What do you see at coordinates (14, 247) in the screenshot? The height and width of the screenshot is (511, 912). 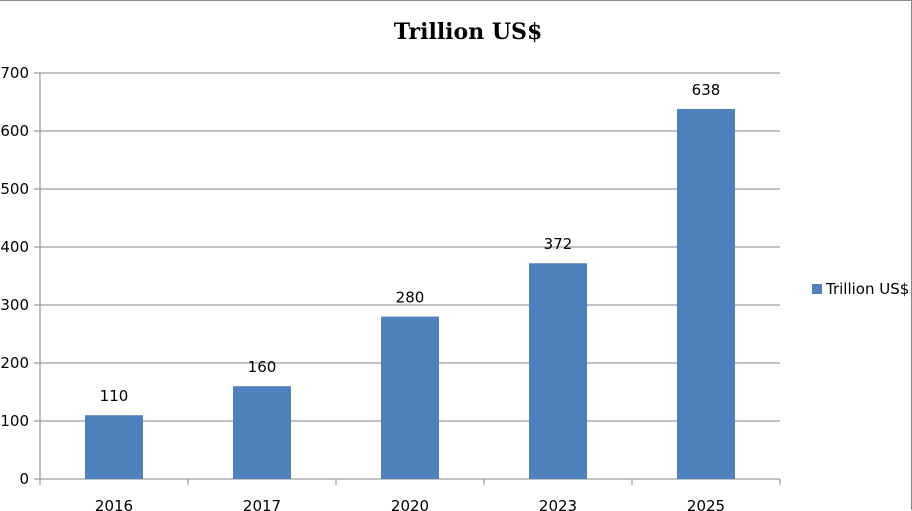 I see `y-tick-label: 400` at bounding box center [14, 247].